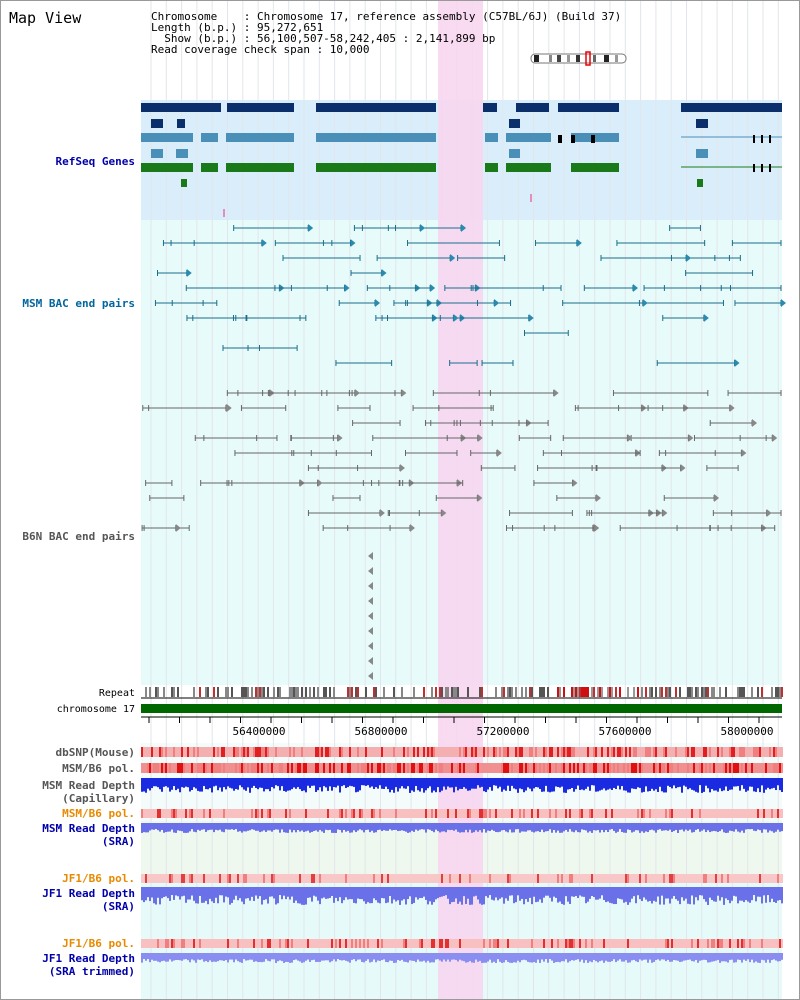 This screenshot has width=800, height=1000. I want to click on track-label-jf1-b6-pol-2: JF1/B6 pol., so click(98, 943).